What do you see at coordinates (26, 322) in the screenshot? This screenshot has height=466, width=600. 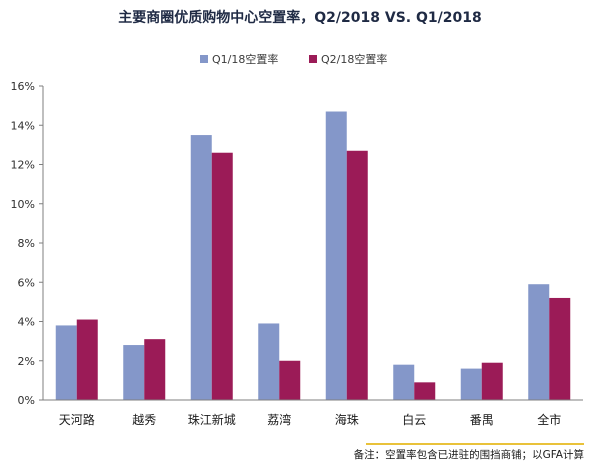 I see `y-tick-label: 4%` at bounding box center [26, 322].